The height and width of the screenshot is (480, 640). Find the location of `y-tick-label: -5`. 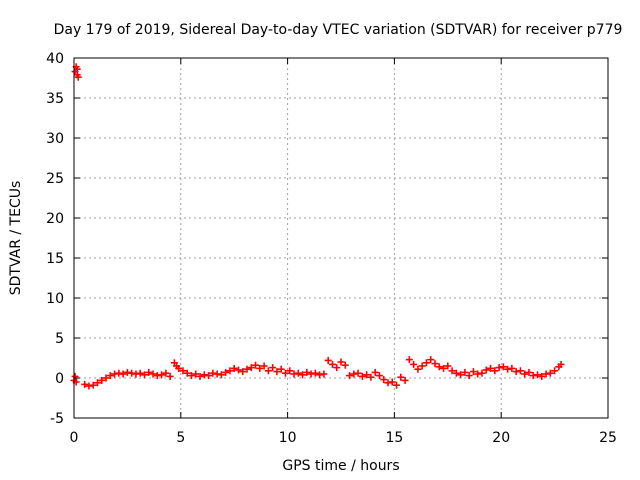

y-tick-label: -5 is located at coordinates (57, 419).